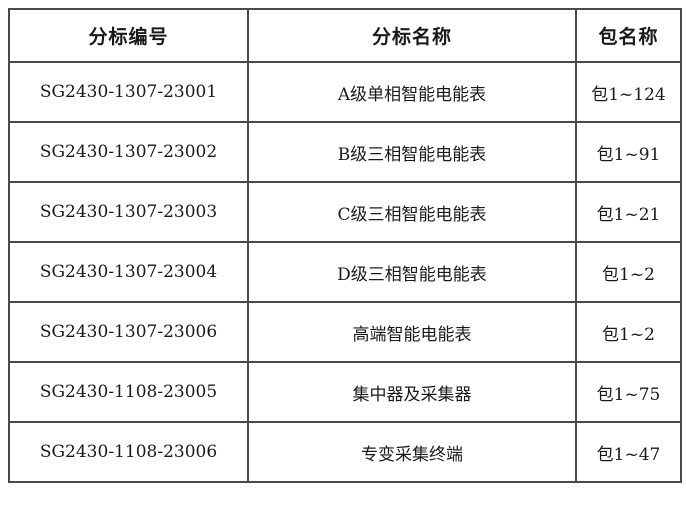 Image resolution: width=686 pixels, height=506 pixels. I want to click on header-bid-name: 分标名称, so click(412, 35).